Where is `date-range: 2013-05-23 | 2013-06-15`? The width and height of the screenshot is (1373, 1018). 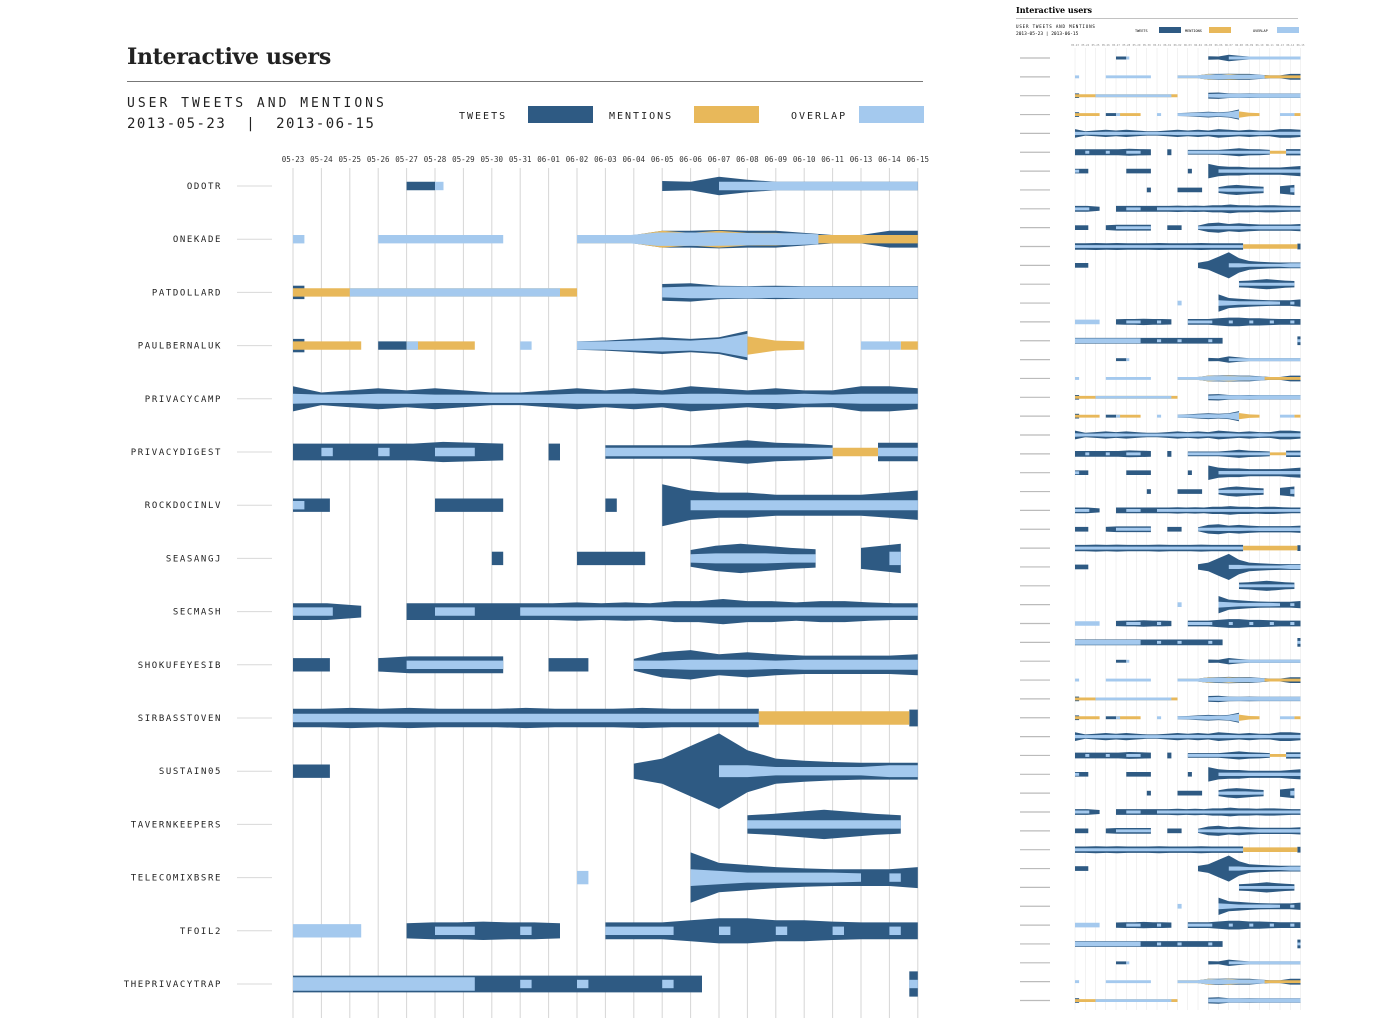 date-range: 2013-05-23 | 2013-06-15 is located at coordinates (251, 124).